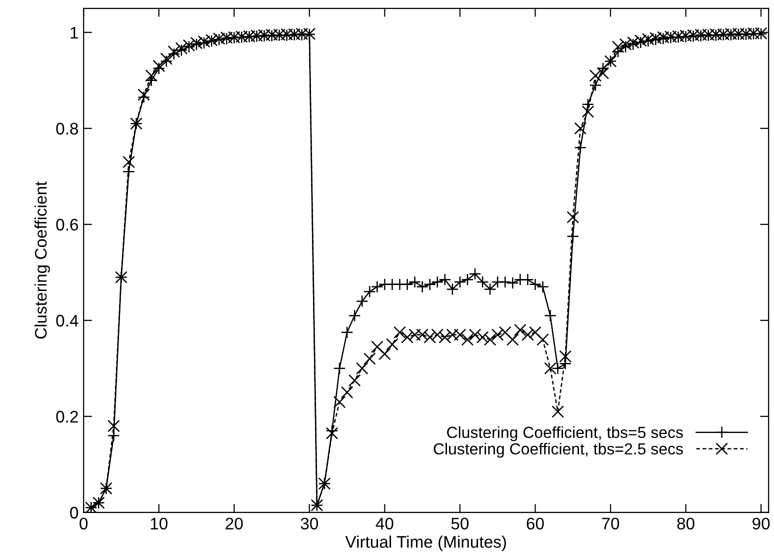  What do you see at coordinates (761, 524) in the screenshot?
I see `x-tick-label: 90` at bounding box center [761, 524].